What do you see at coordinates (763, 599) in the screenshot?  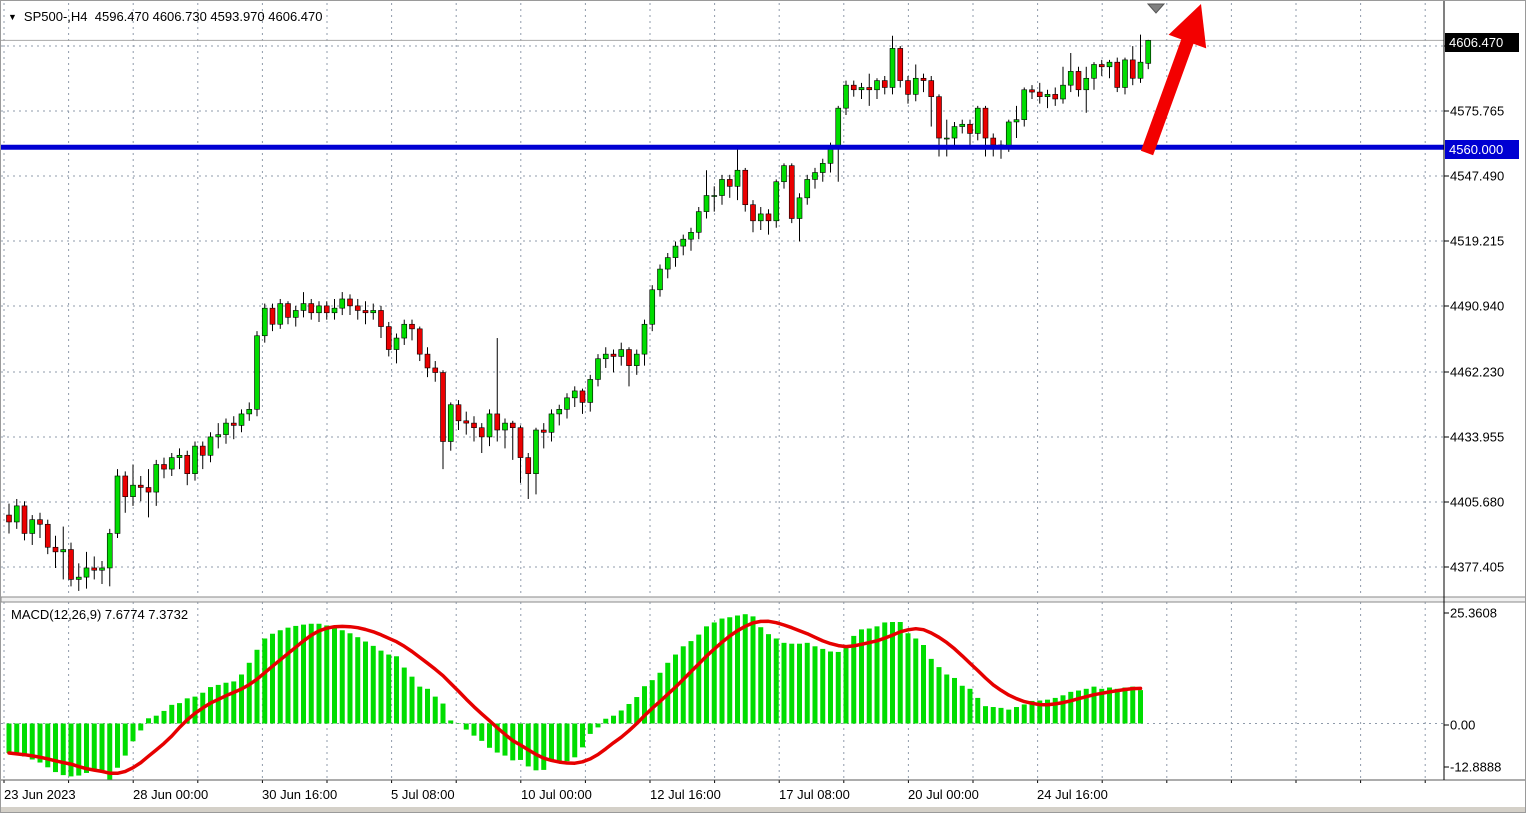 I see `panel-separator` at bounding box center [763, 599].